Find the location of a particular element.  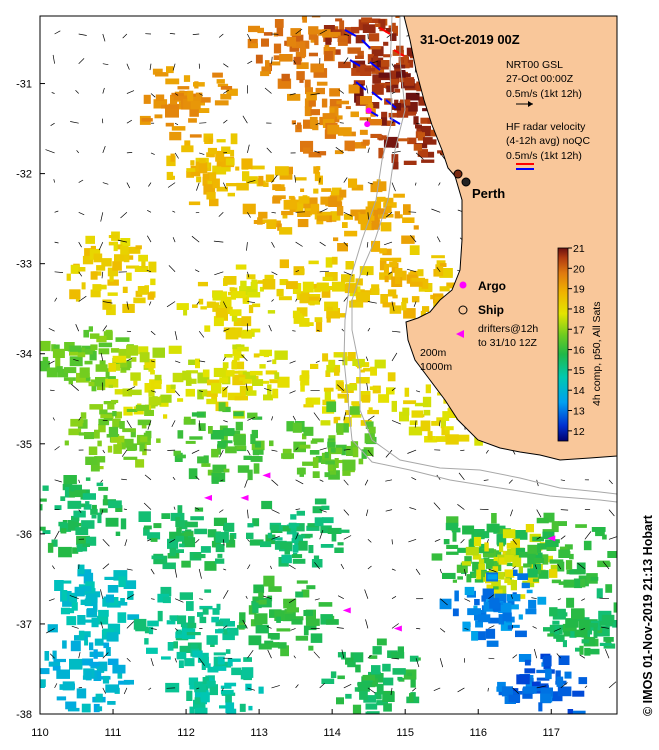

svg-text: (4-12h avg) noQC is located at coordinates (548, 141).